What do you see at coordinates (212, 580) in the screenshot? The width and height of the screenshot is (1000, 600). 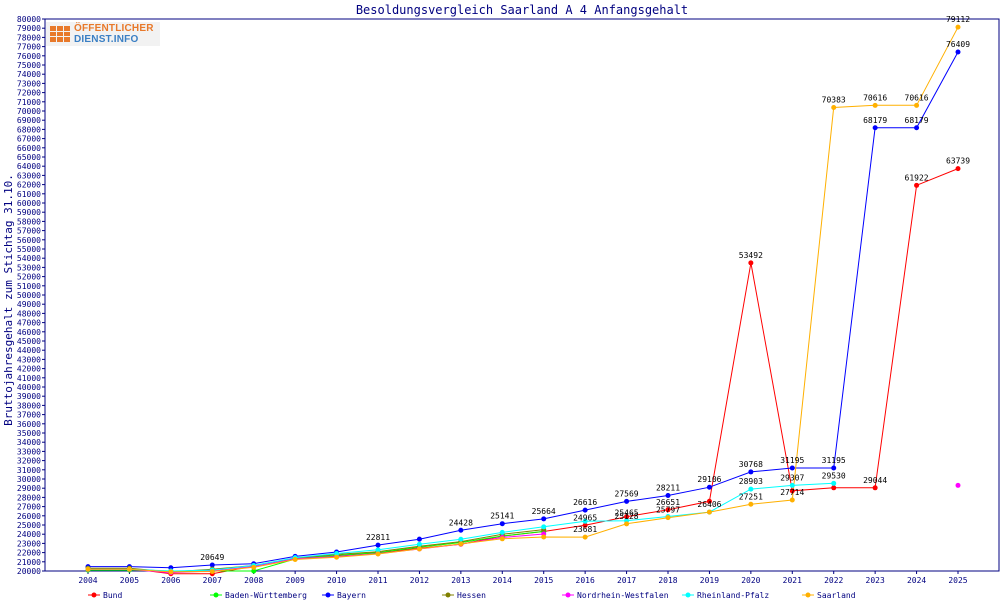 I see `x-tick-label: 2007` at bounding box center [212, 580].